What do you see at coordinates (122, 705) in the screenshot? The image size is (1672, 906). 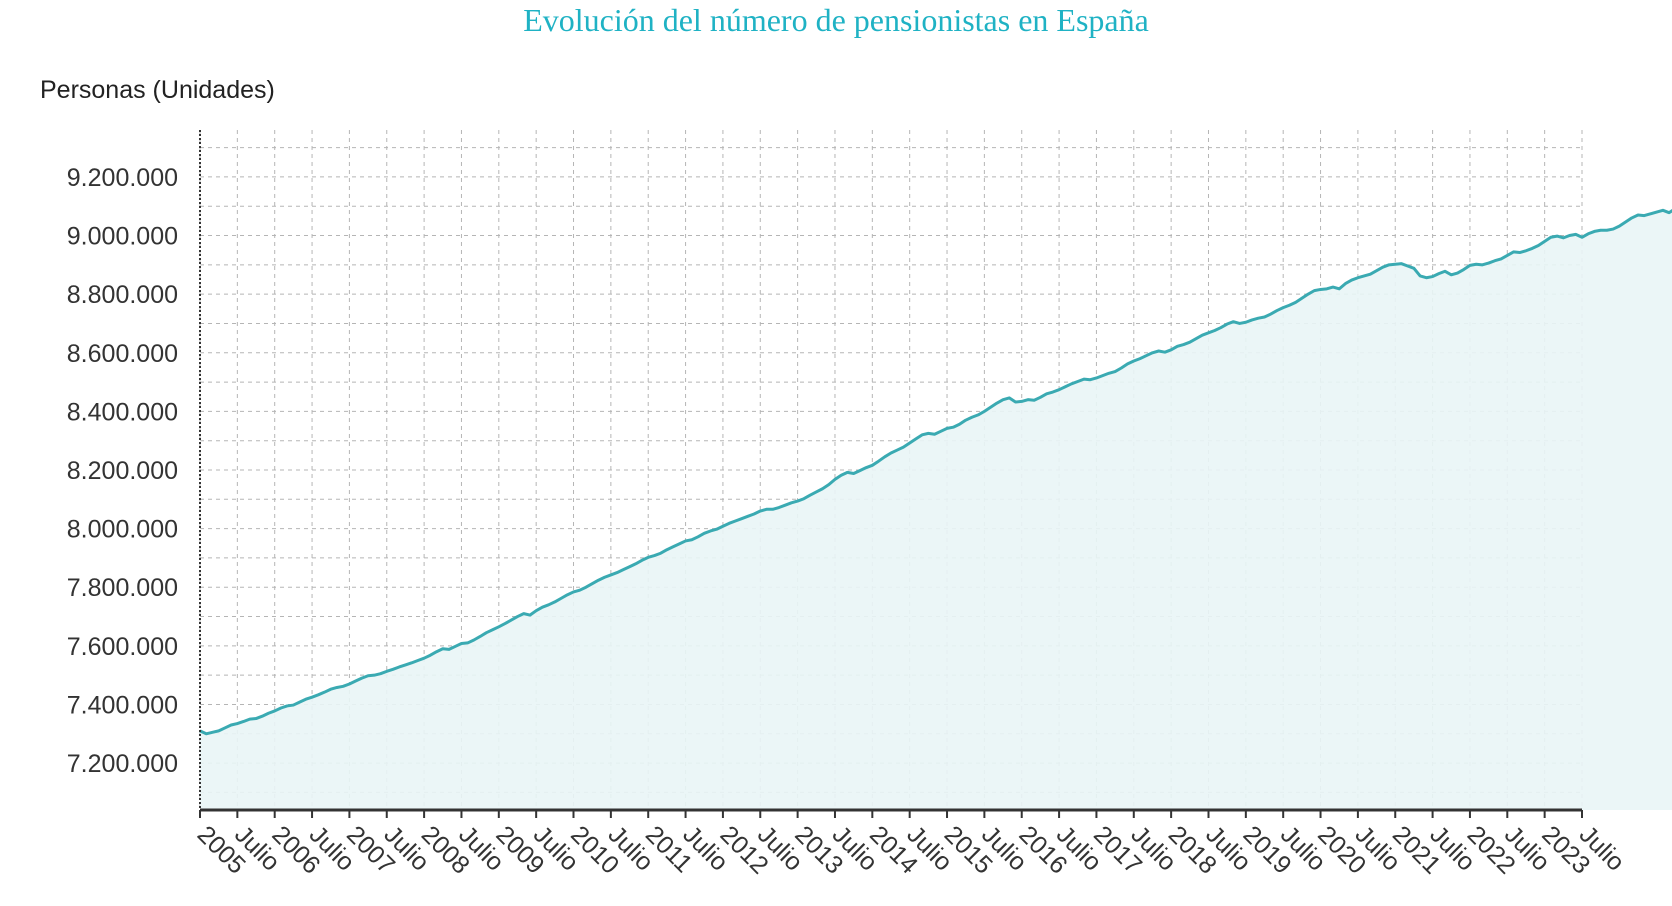 I see `y-tick-label: 7.400.000` at bounding box center [122, 705].